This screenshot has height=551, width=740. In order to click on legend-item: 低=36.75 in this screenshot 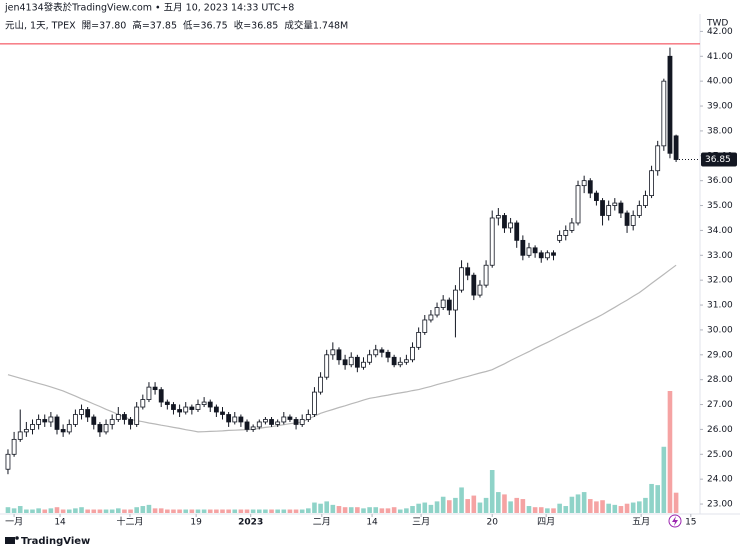, I will do `click(205, 26)`.